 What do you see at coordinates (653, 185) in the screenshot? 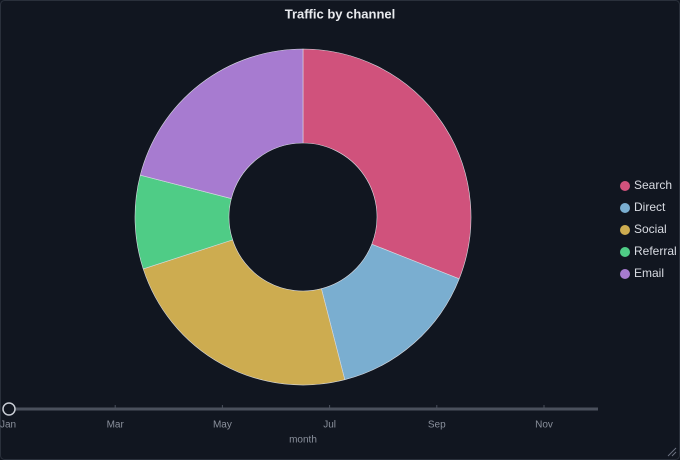
I see `legend-label: Search` at bounding box center [653, 185].